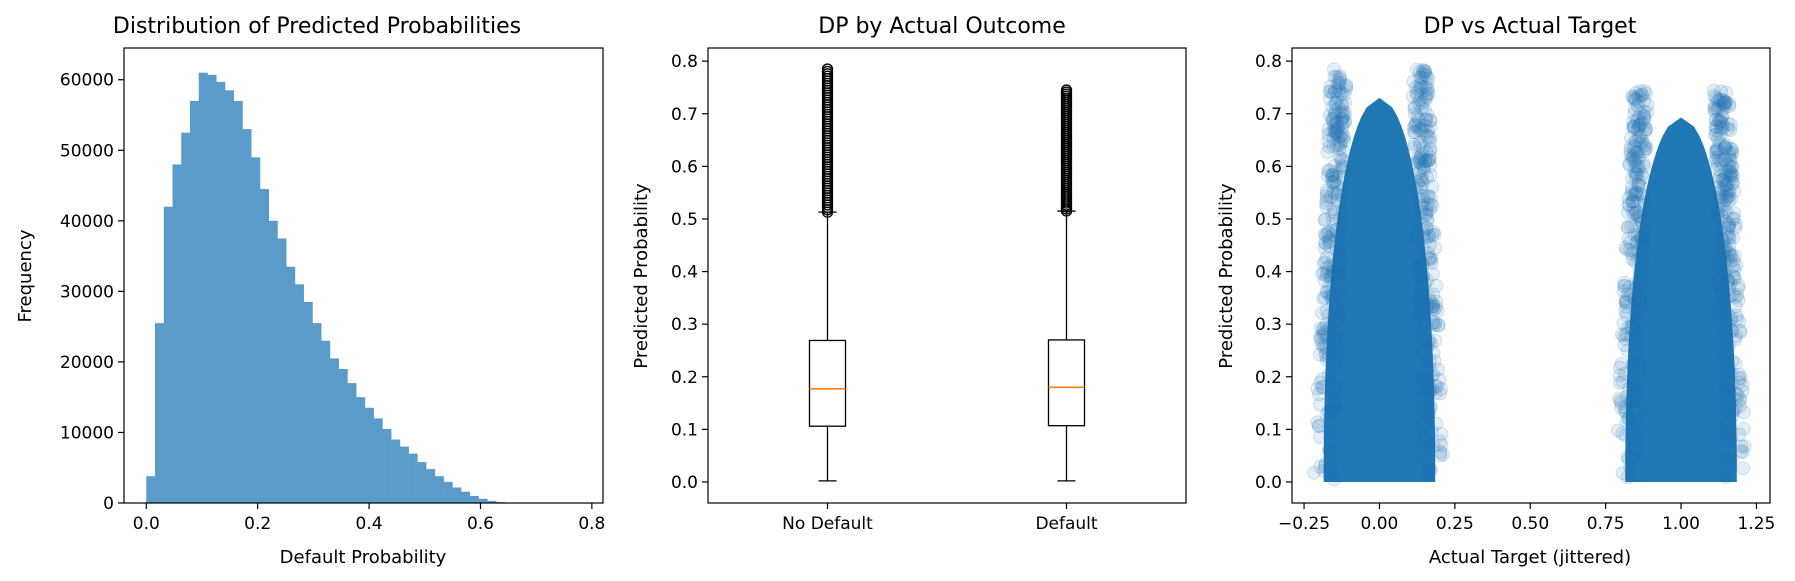 The image size is (1795, 581). Describe the element at coordinates (1268, 115) in the screenshot. I see `scatter-y-tick-label: 0.7` at that location.